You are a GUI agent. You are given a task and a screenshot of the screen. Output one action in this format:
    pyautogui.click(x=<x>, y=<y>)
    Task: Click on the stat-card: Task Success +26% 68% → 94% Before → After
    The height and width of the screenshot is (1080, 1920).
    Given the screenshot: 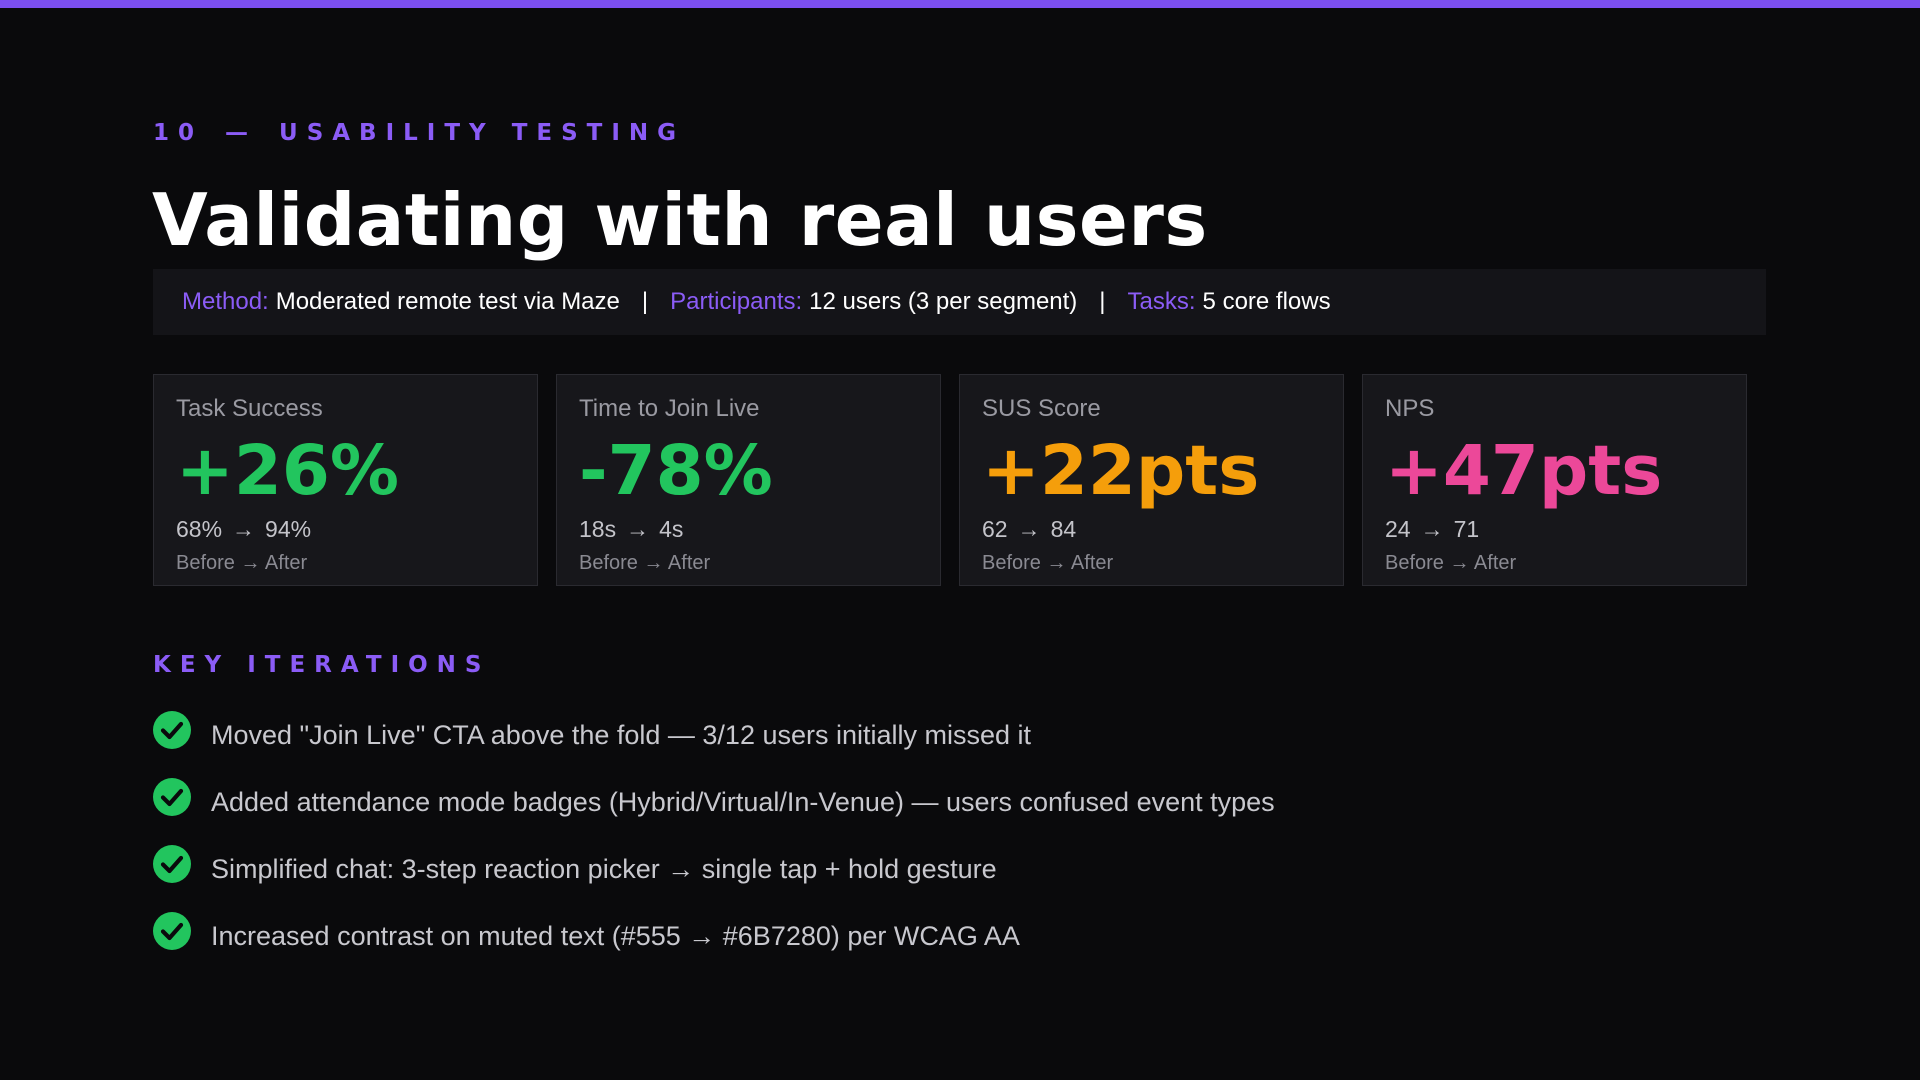 What is the action you would take?
    pyautogui.click(x=345, y=480)
    